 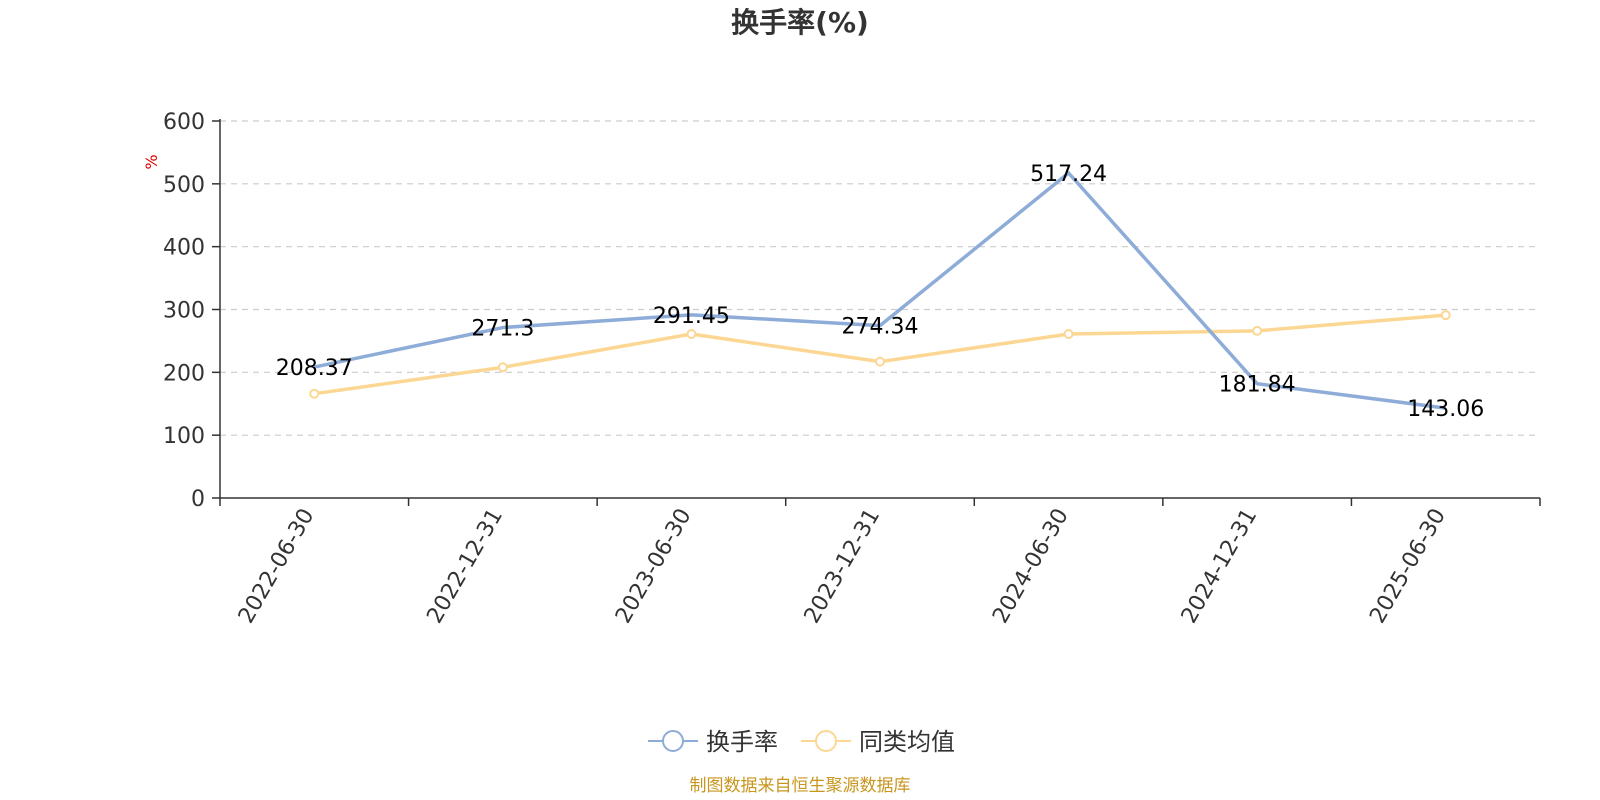 I want to click on data-label: 181.84, so click(x=1257, y=385).